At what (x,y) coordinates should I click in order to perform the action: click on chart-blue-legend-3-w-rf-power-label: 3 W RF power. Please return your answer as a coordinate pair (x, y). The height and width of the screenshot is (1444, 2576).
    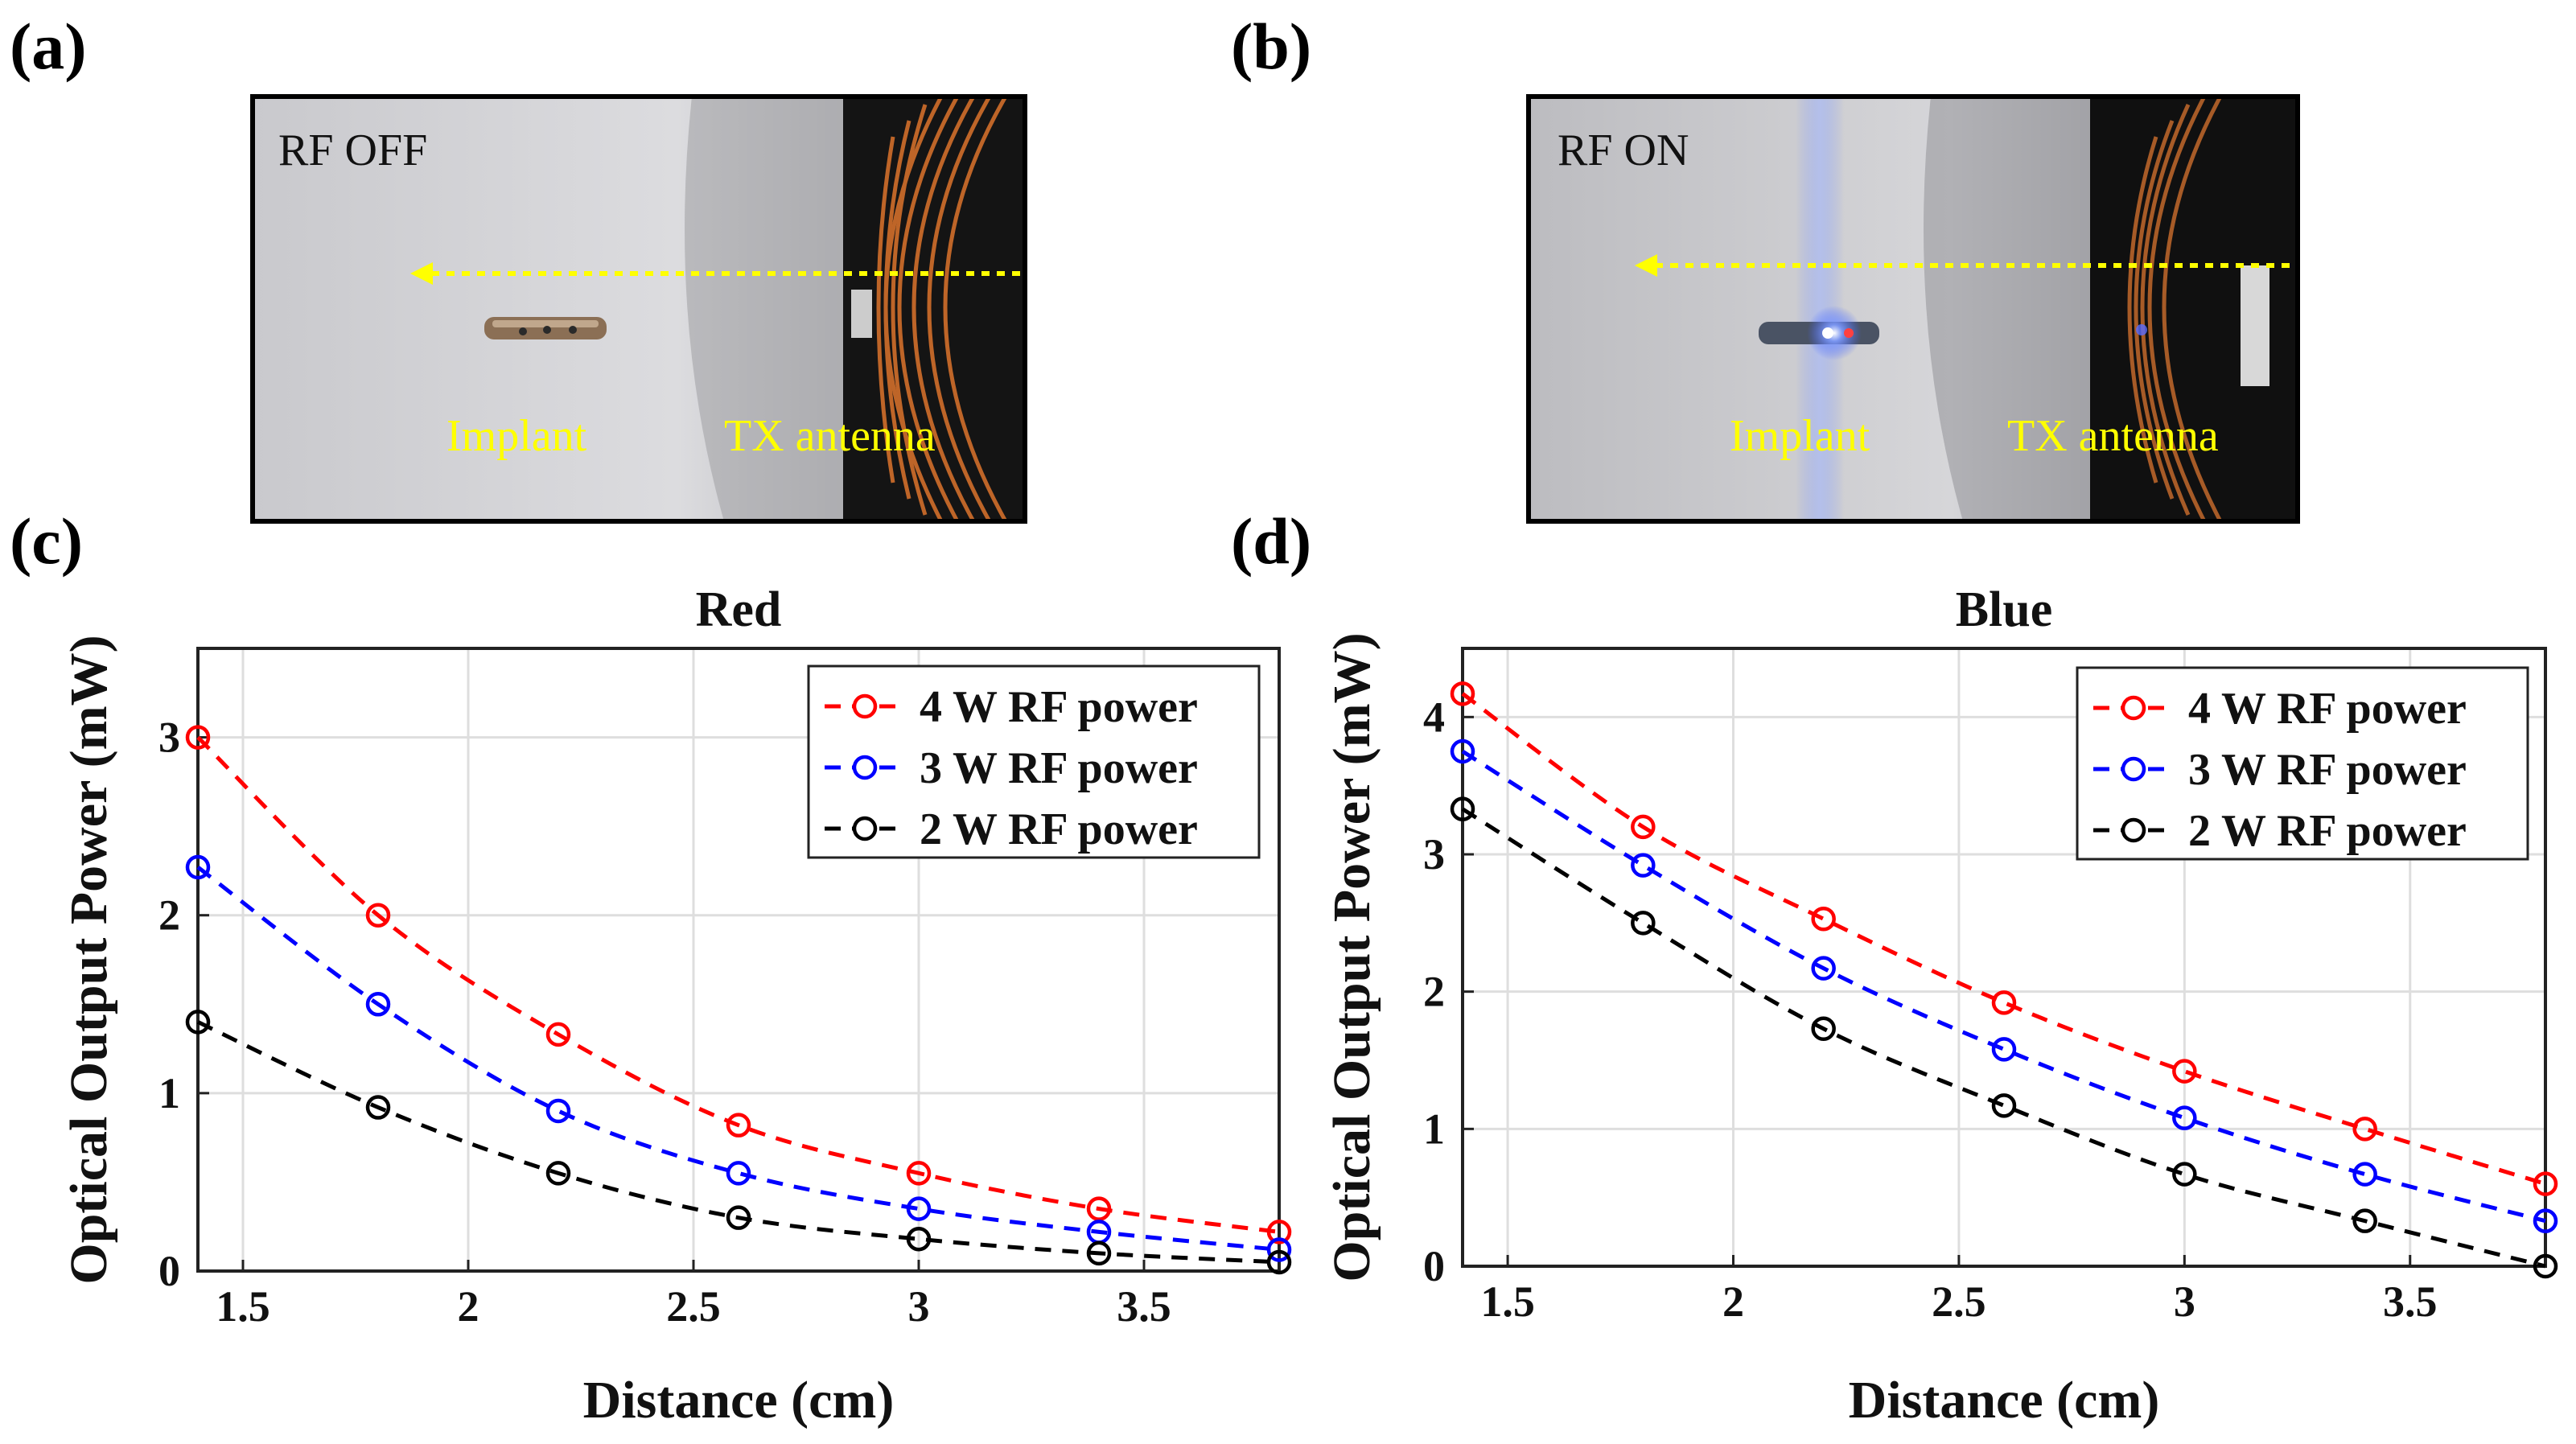
    Looking at the image, I should click on (2327, 770).